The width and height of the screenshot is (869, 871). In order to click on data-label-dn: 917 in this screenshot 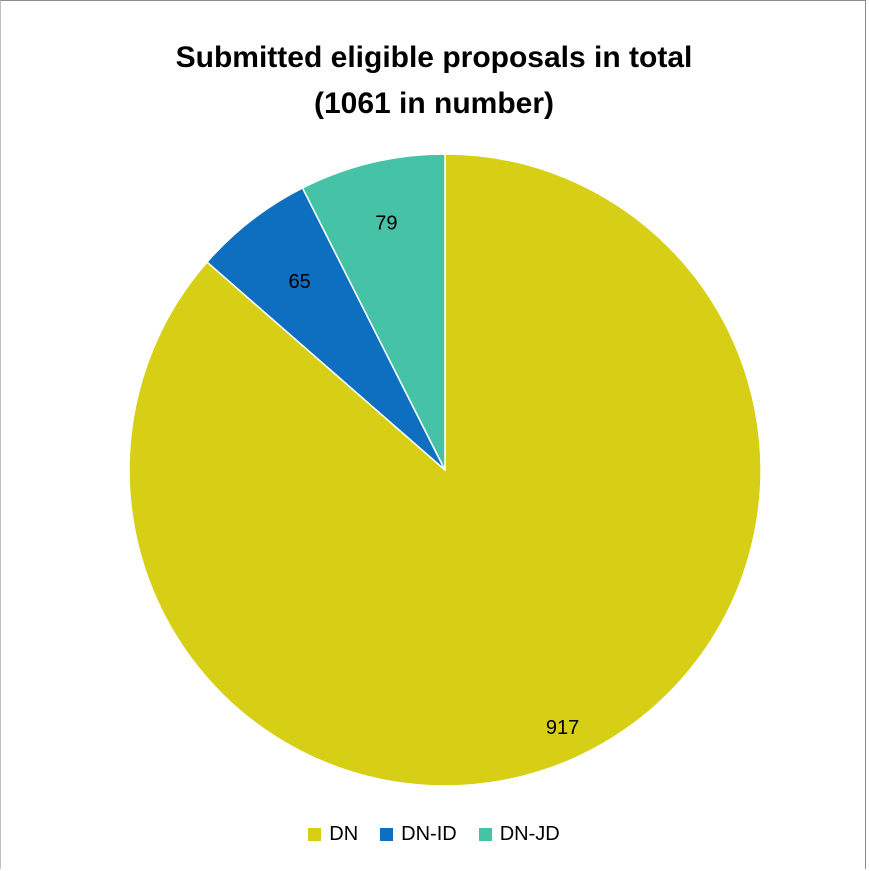, I will do `click(562, 728)`.